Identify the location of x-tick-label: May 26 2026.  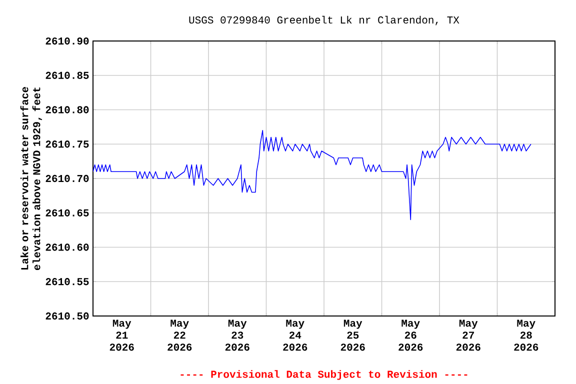
(410, 335).